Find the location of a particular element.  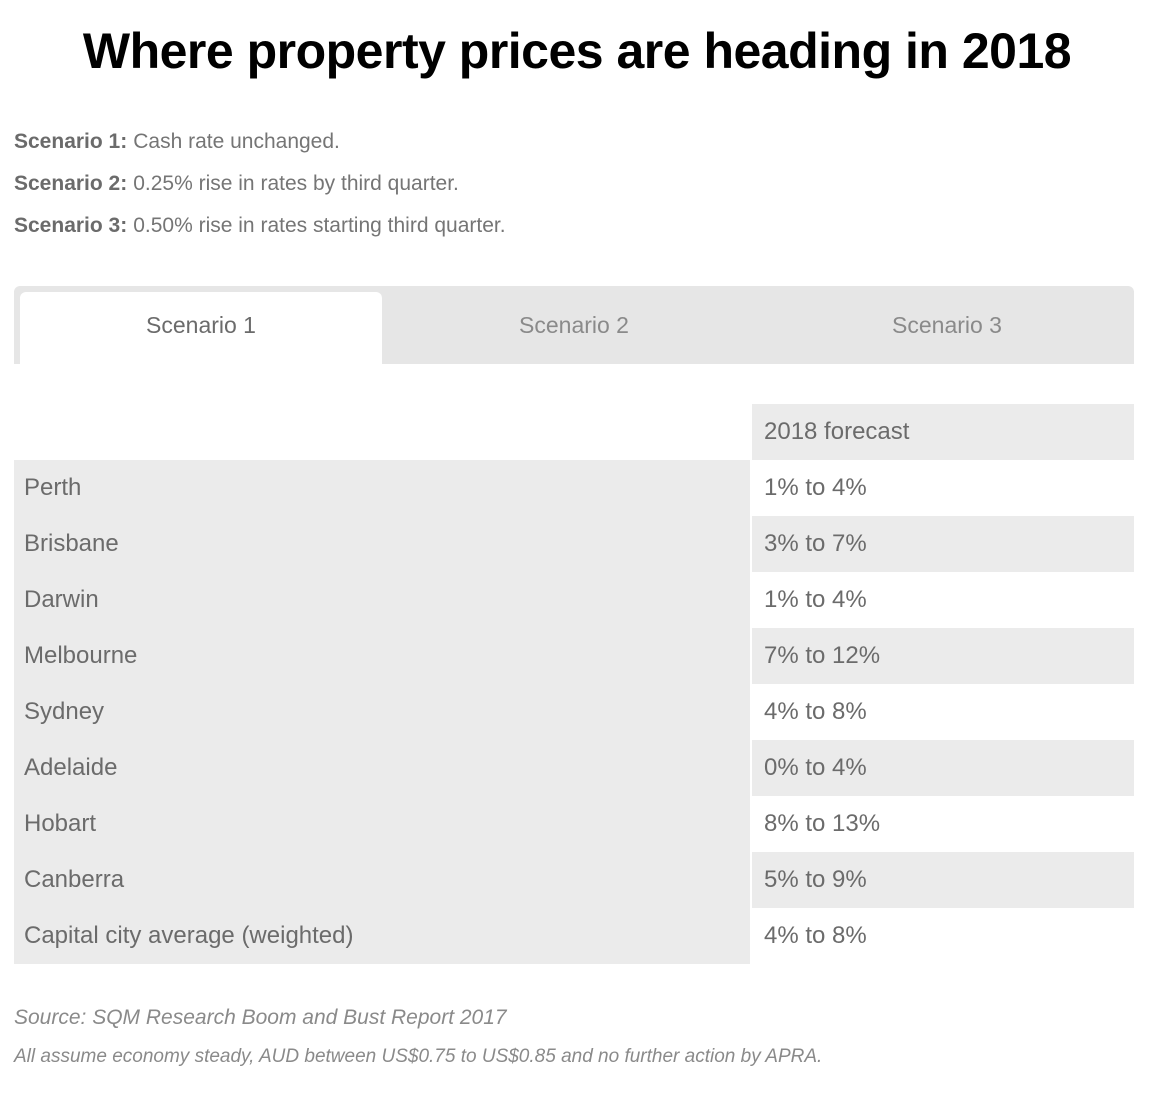

table-row: Adelaide 0% to 4% is located at coordinates (574, 768).